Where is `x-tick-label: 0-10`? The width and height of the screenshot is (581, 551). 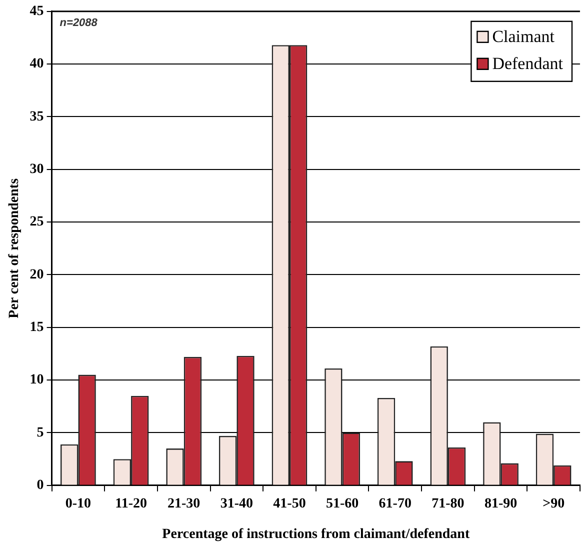
x-tick-label: 0-10 is located at coordinates (78, 504).